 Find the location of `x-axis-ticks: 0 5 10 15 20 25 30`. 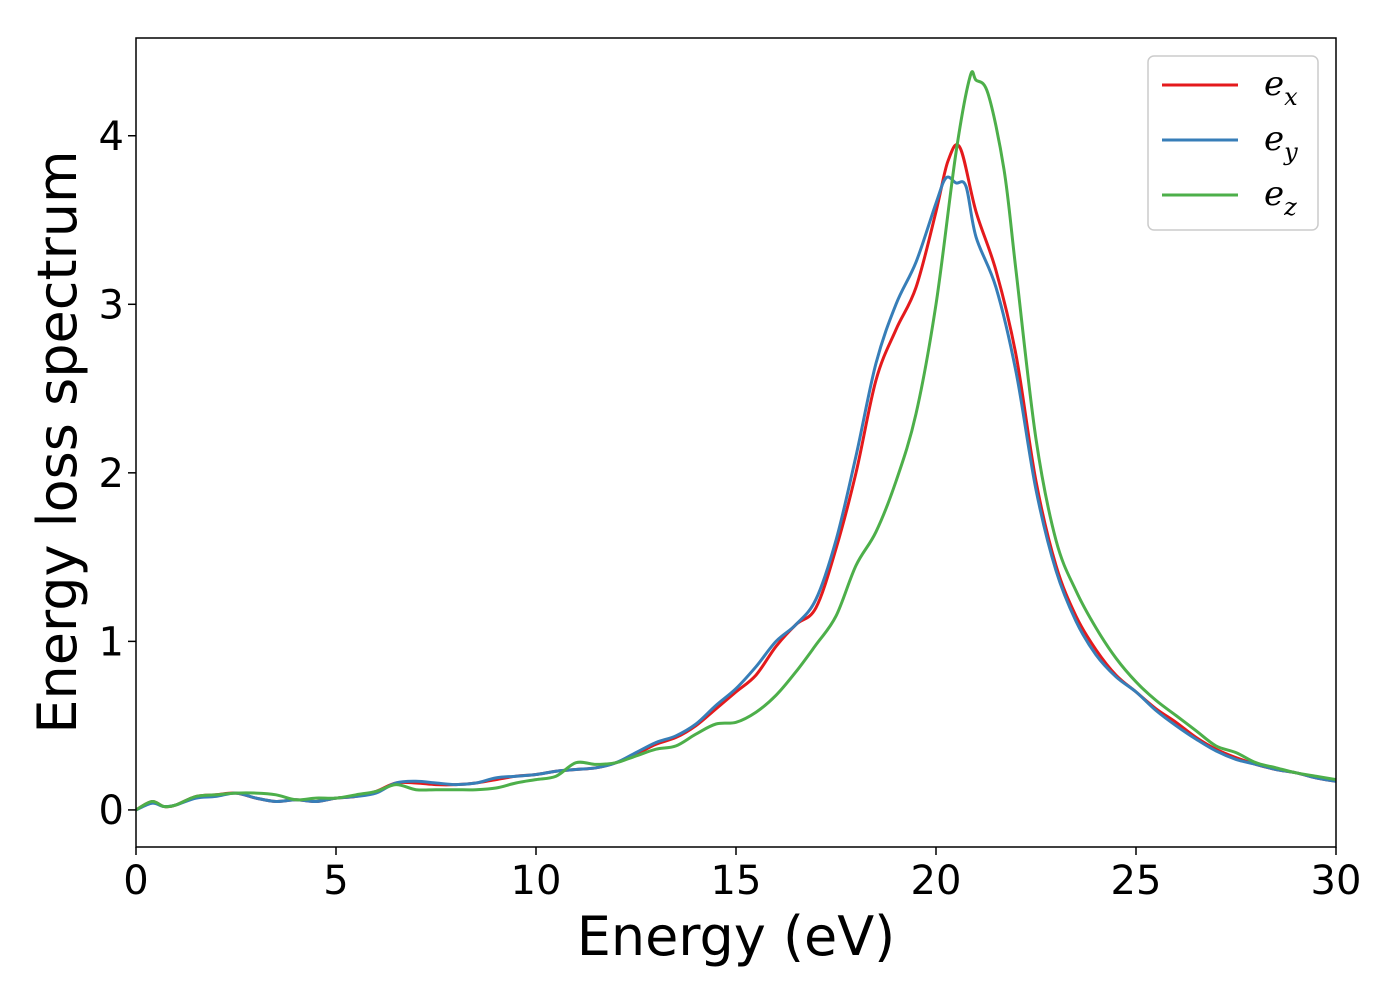

x-axis-ticks: 0 5 10 15 20 25 30 is located at coordinates (742, 875).